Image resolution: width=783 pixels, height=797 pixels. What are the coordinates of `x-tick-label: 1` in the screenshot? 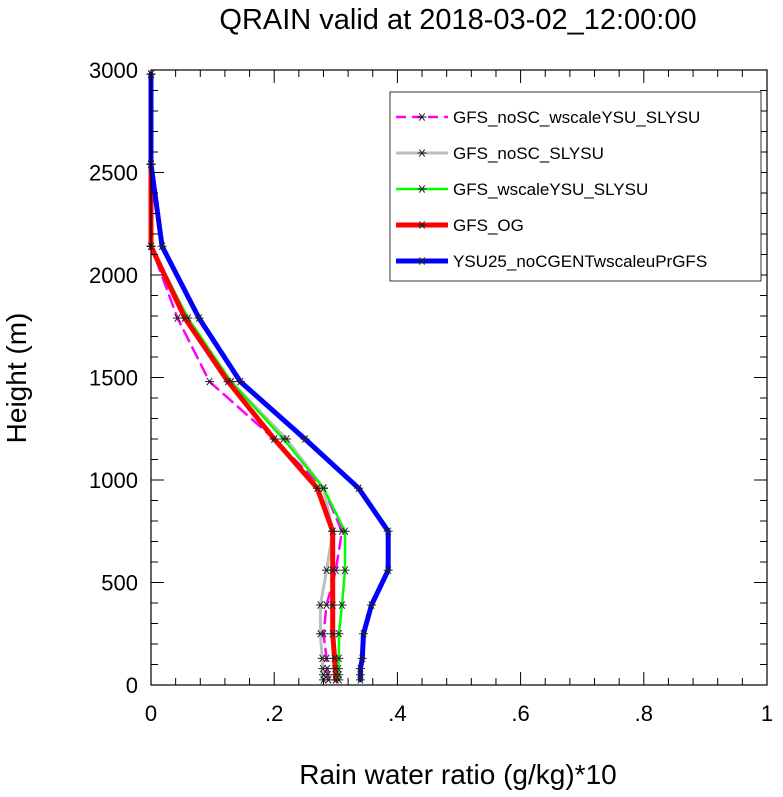 It's located at (767, 713).